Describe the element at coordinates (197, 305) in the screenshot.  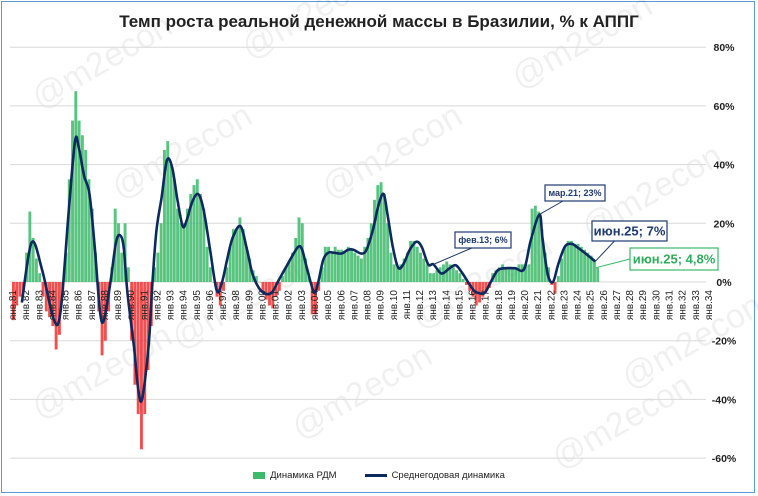
I see `x-tick-label: янв.95` at that location.